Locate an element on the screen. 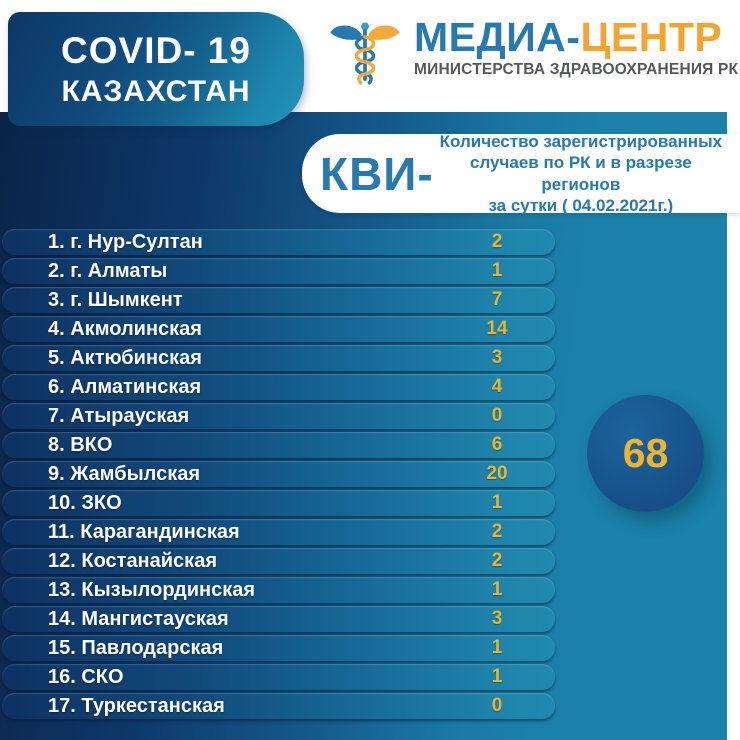 This screenshot has height=740, width=740. region-label: 13. Кызылординская is located at coordinates (152, 590).